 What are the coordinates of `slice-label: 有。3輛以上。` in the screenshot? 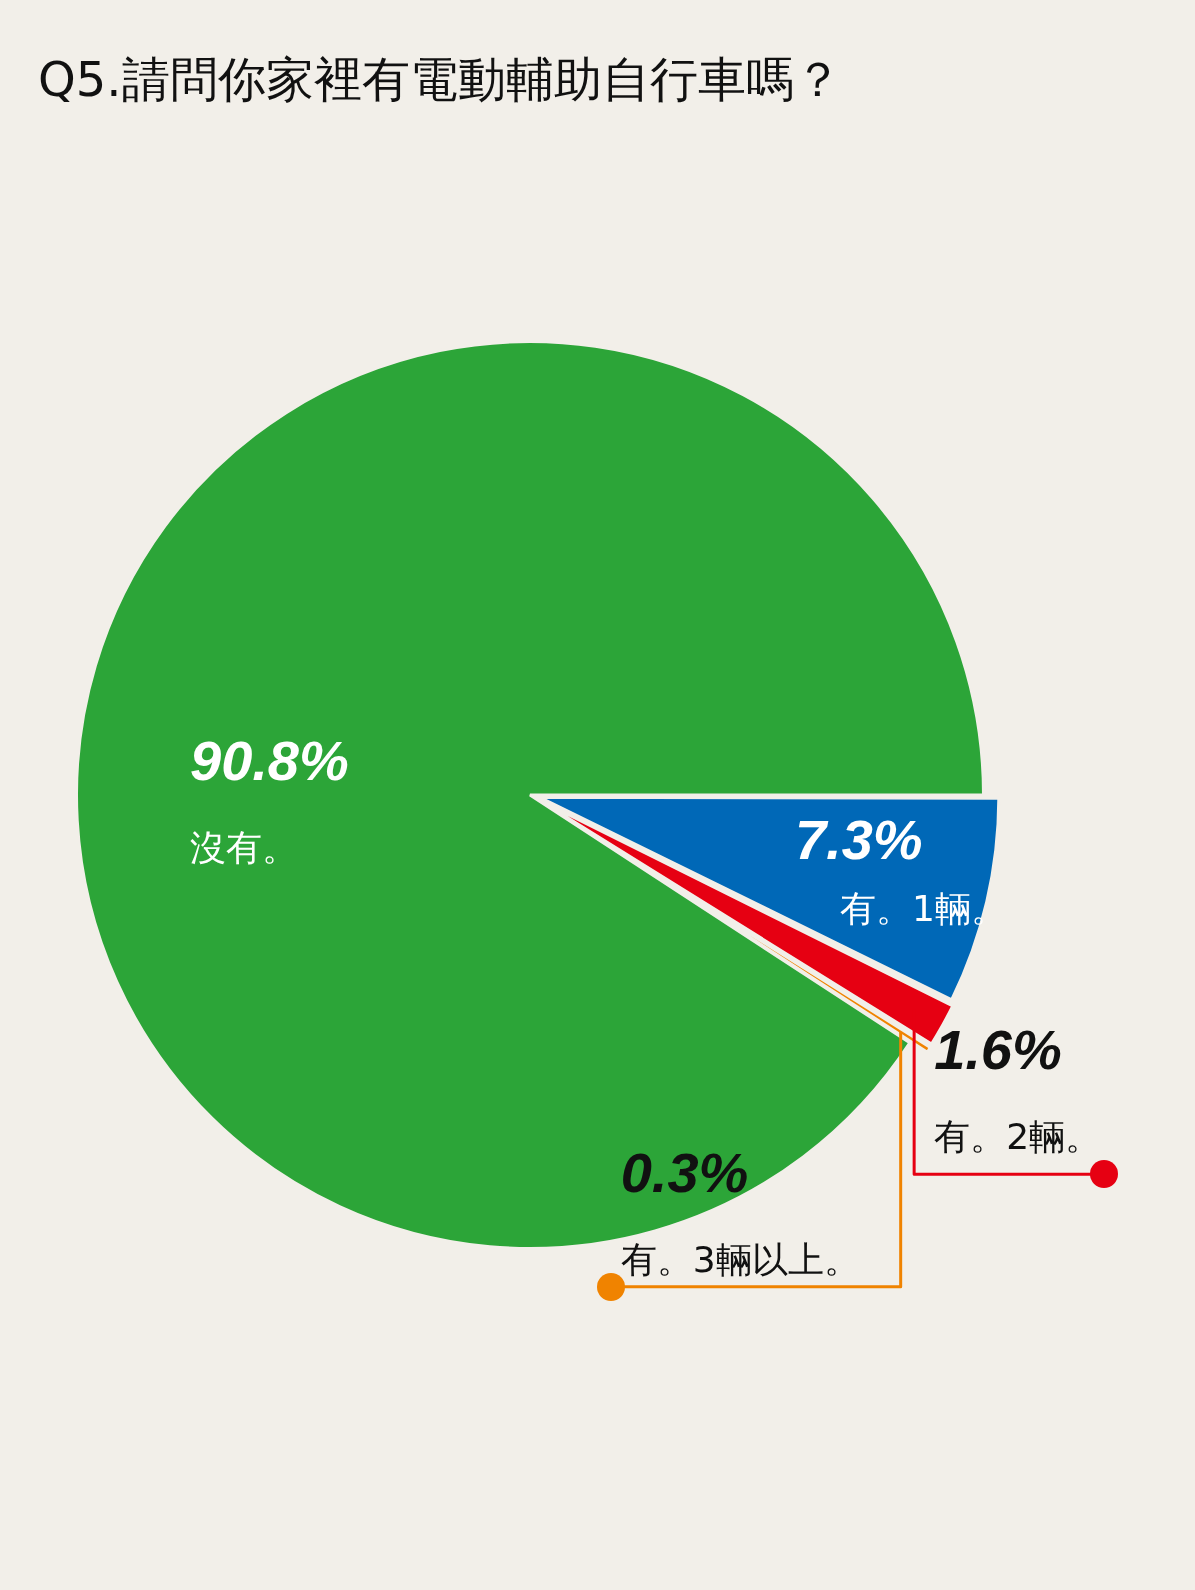 It's located at (740, 1259).